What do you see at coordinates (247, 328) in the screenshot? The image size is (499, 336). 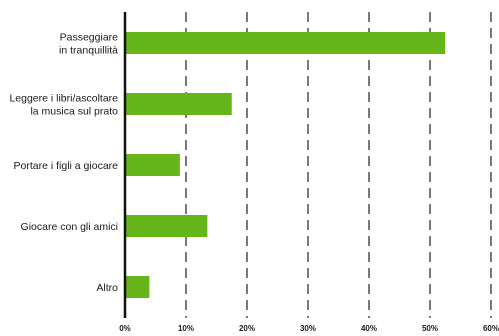 I see `x-tick-label: 20%` at bounding box center [247, 328].